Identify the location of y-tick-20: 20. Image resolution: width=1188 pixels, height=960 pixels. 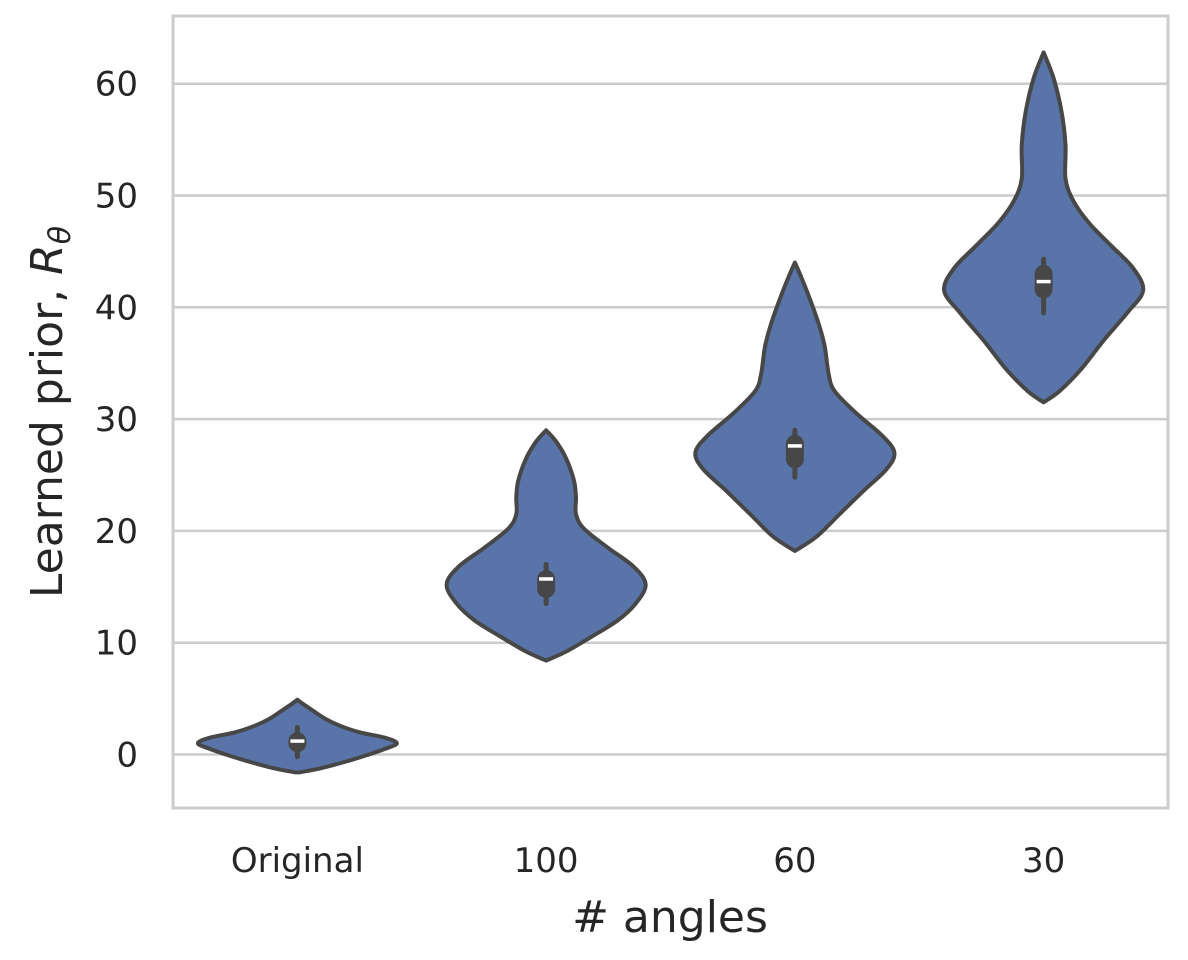
(116, 532).